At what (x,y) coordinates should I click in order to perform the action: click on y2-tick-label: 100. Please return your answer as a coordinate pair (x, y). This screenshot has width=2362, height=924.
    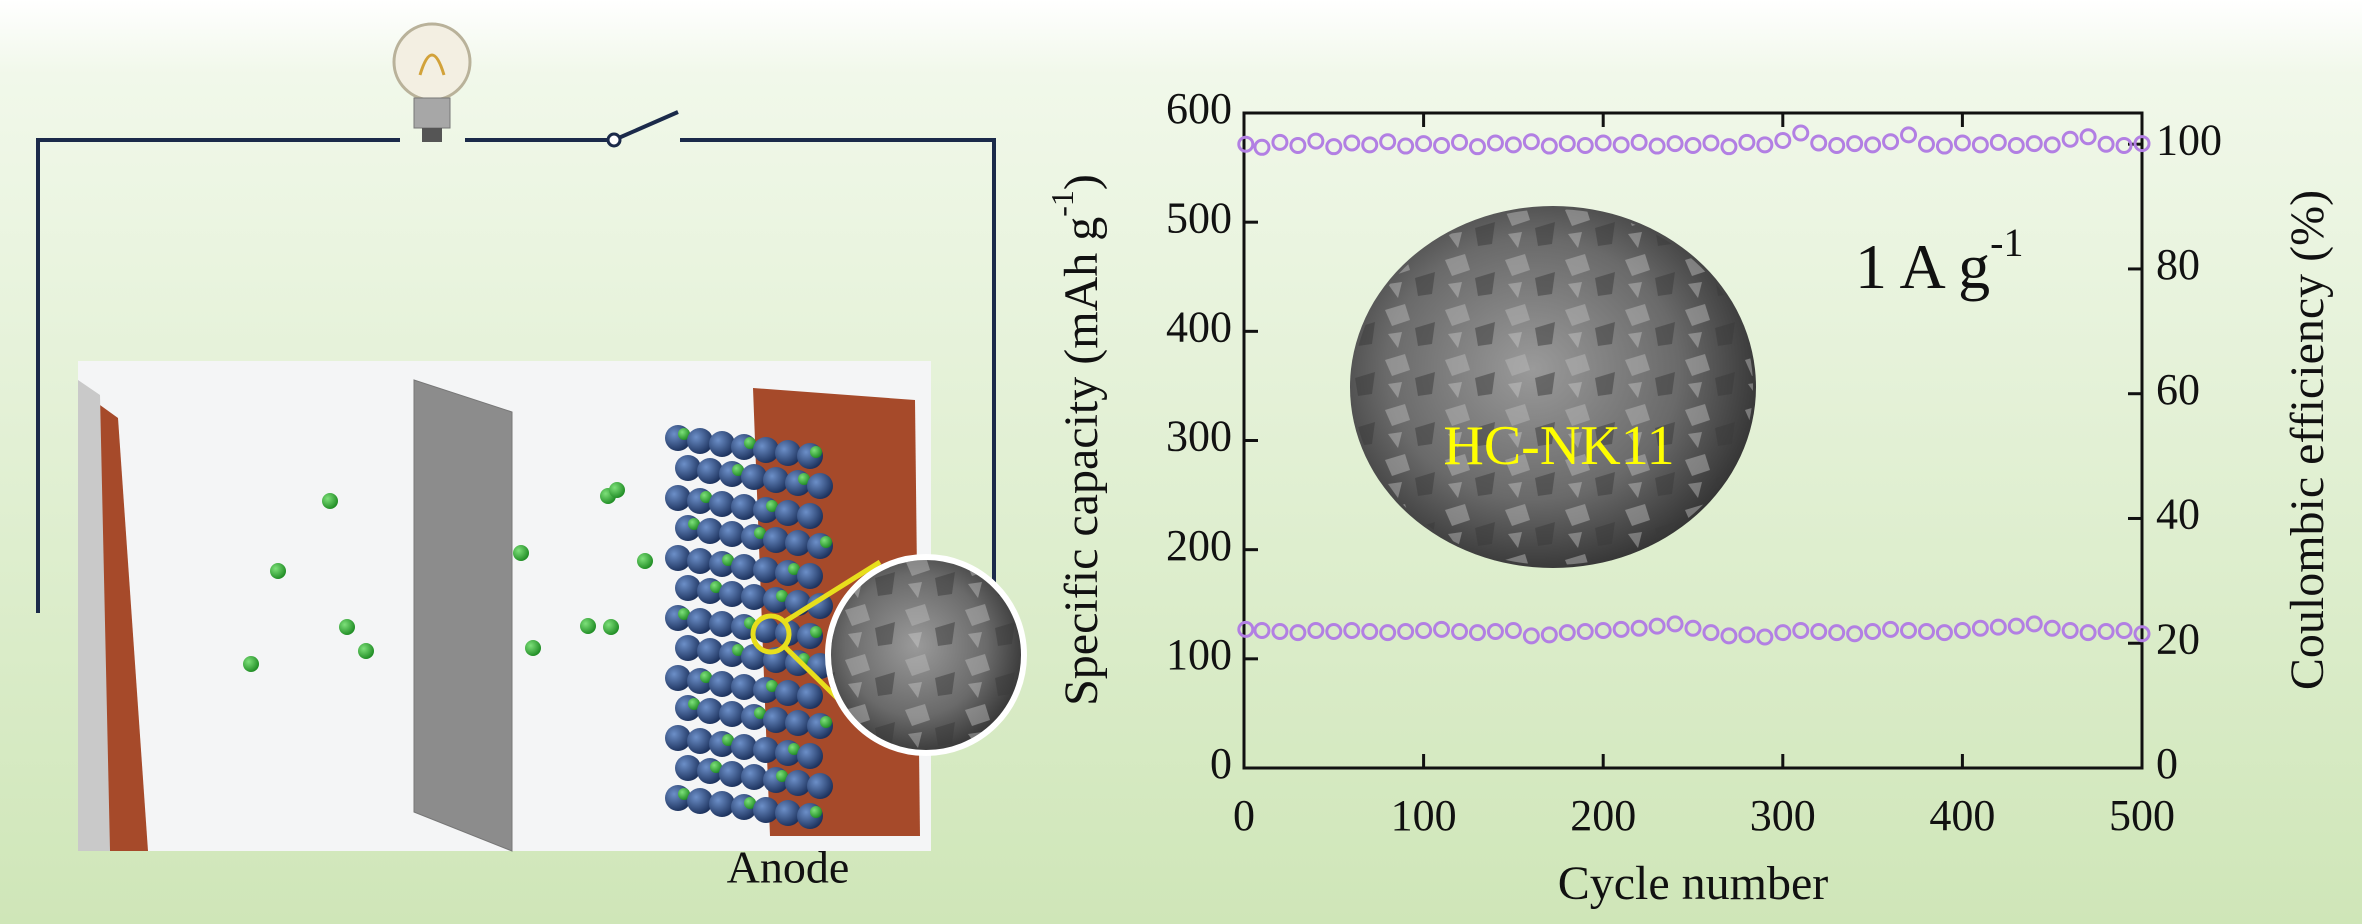
    Looking at the image, I should click on (2189, 139).